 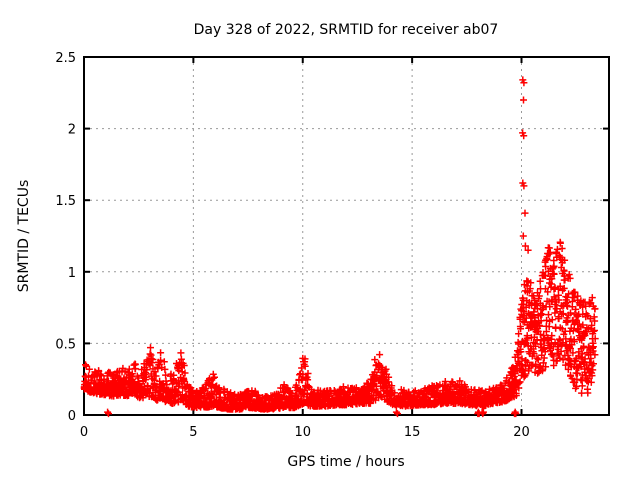 What do you see at coordinates (84, 432) in the screenshot?
I see `x-tick-label: 0` at bounding box center [84, 432].